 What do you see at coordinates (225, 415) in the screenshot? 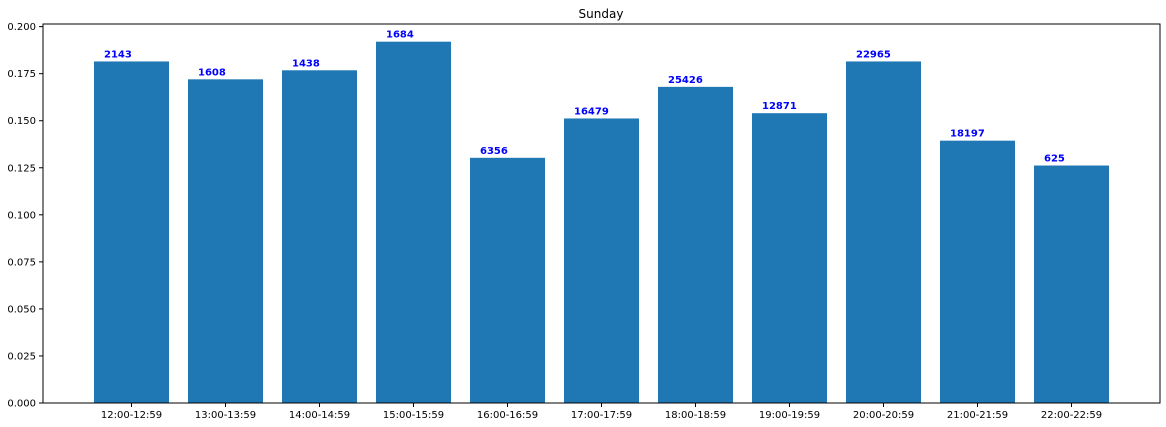
I see `x-tick-label-13:00-13:59: 13:00-13:59` at bounding box center [225, 415].